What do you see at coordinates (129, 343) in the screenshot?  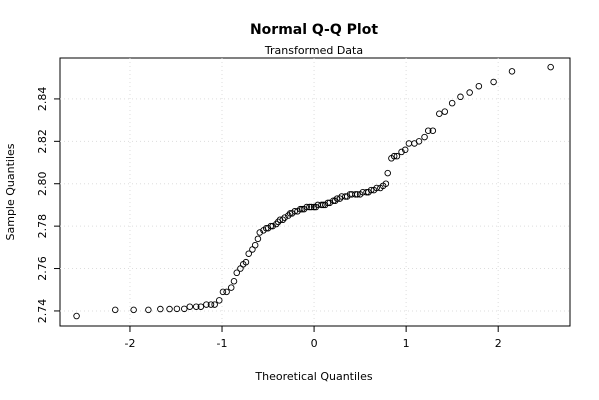 I see `x-tick-label: -2` at bounding box center [129, 343].